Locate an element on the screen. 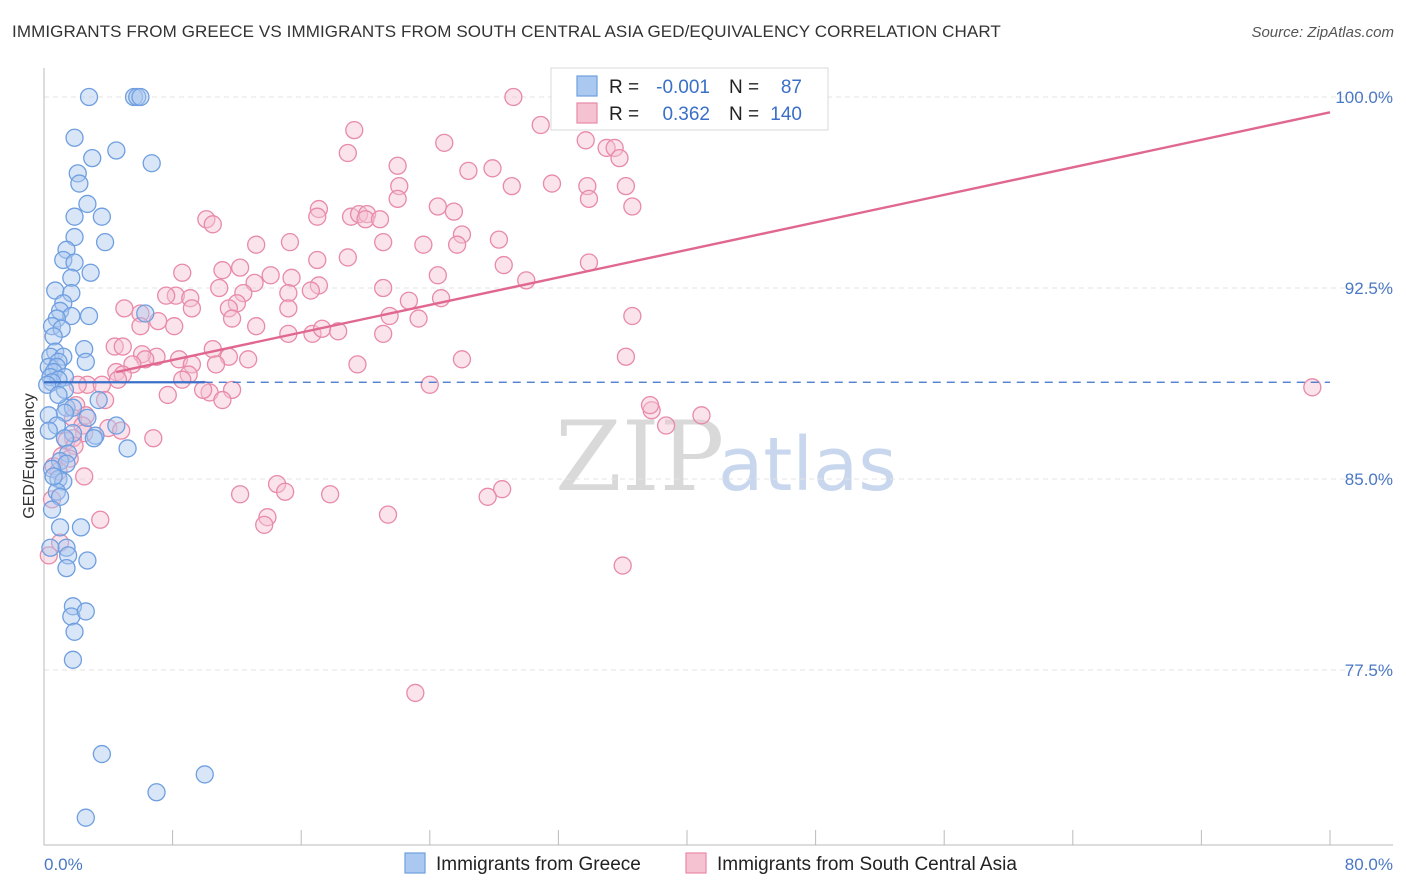 The image size is (1406, 892). source-credit: Source: ZipAtlas.com is located at coordinates (1322, 32).